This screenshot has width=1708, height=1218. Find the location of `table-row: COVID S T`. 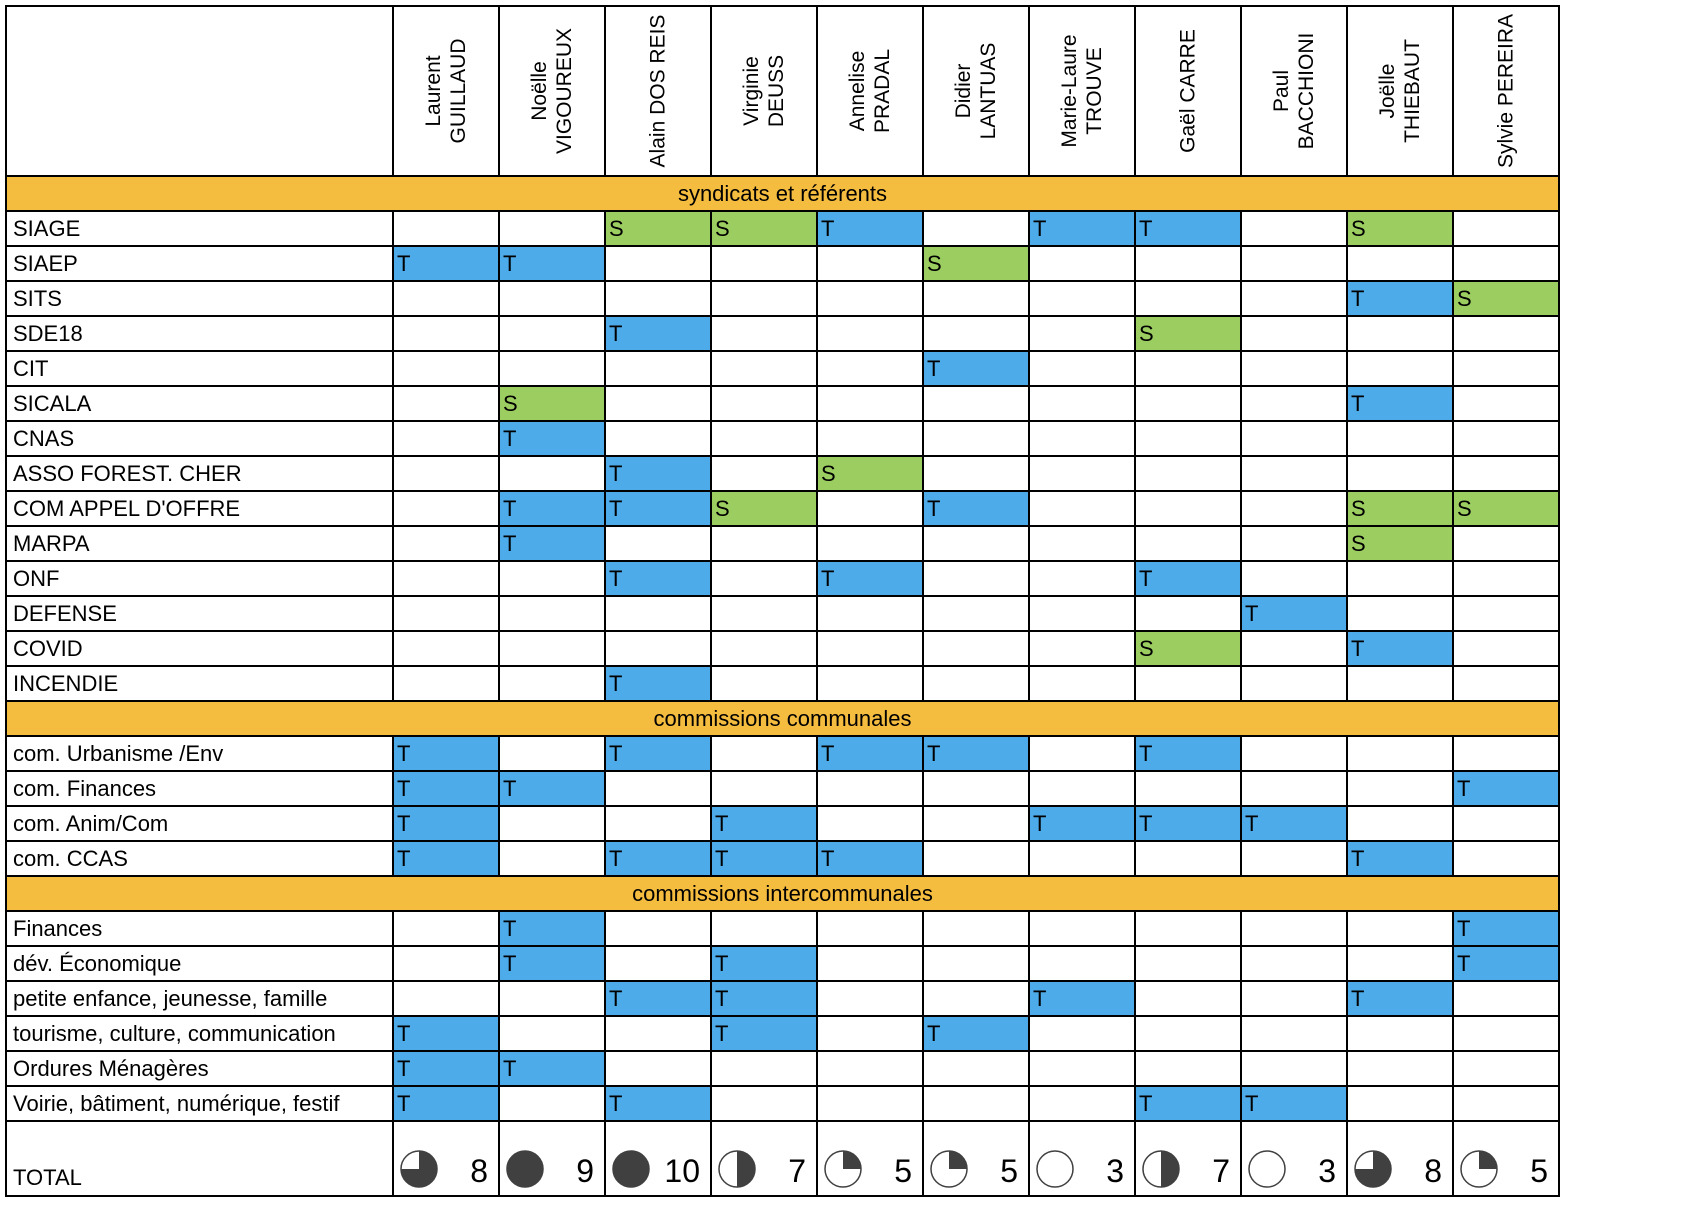

table-row: COVID S T is located at coordinates (782, 648).